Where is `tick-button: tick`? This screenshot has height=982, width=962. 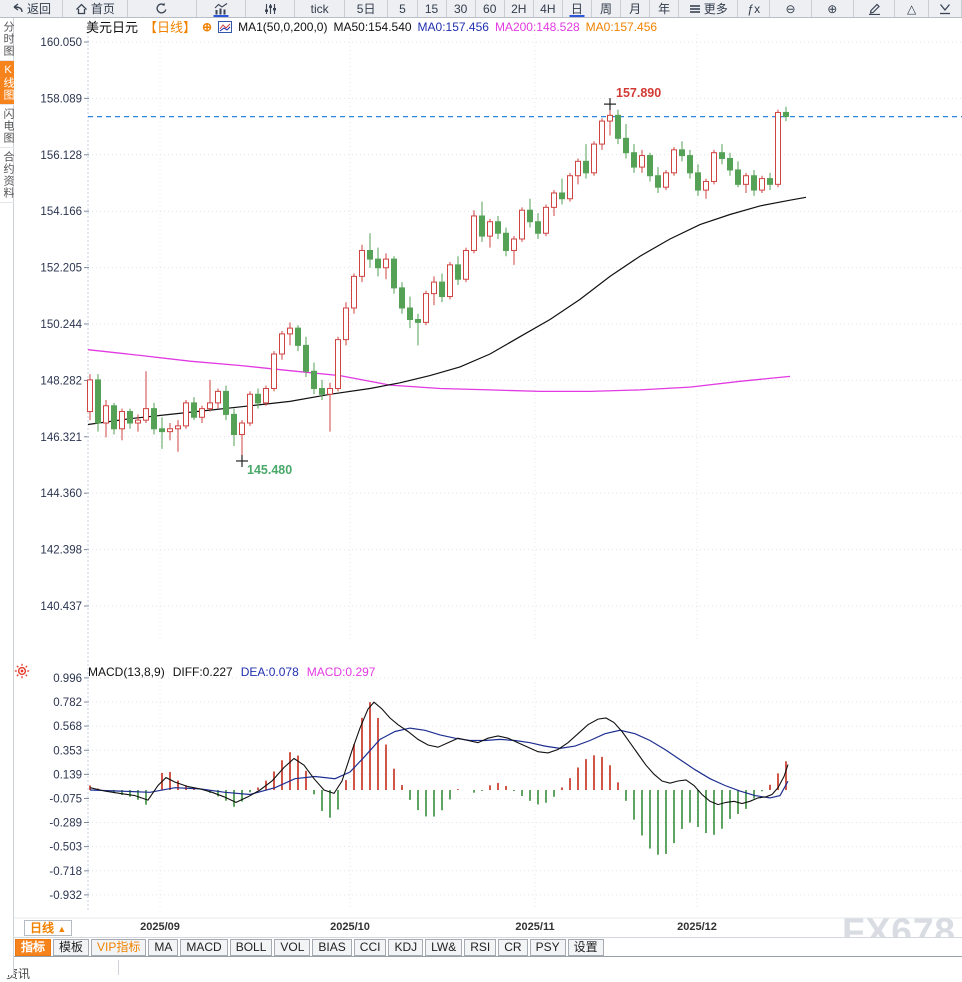
tick-button: tick is located at coordinates (320, 8).